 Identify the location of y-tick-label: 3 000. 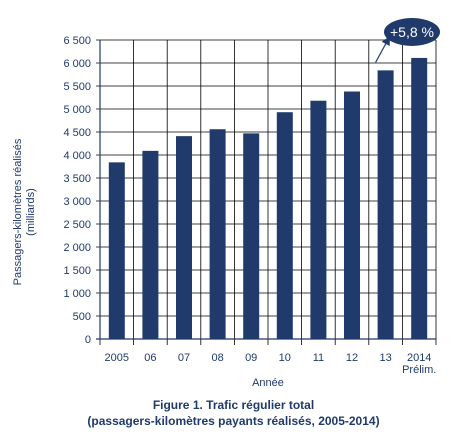
(77, 202).